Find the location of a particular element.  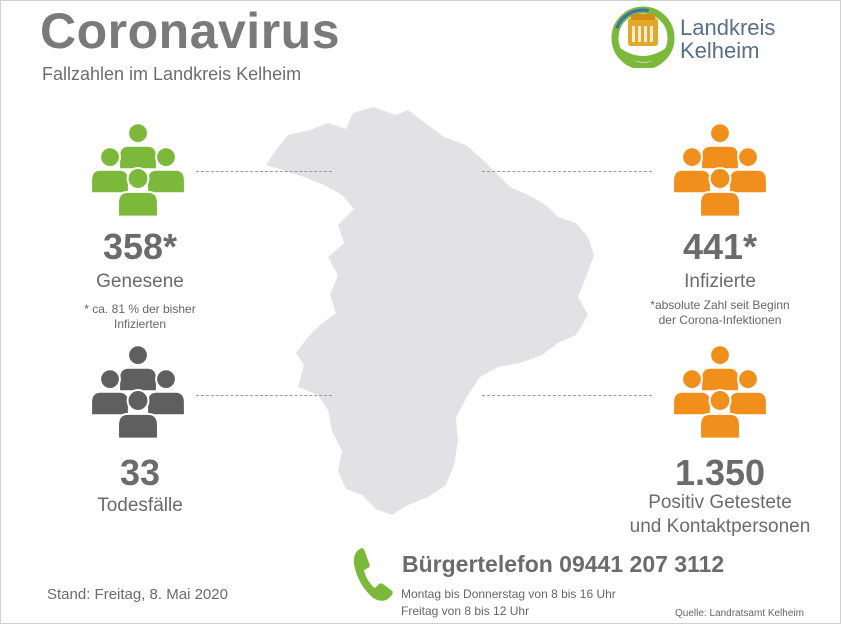

recovered-note-line1: * ca. 81 % der bisher is located at coordinates (140, 309).